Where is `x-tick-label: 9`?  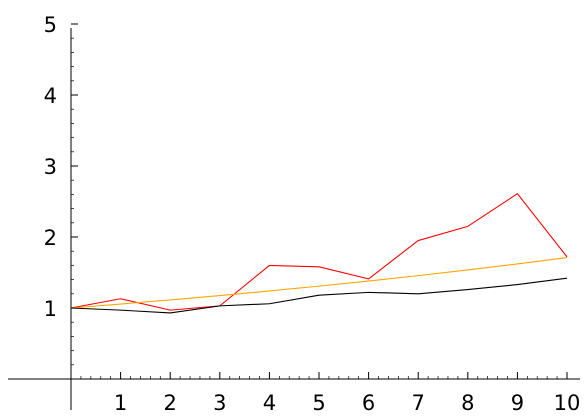
x-tick-label: 9 is located at coordinates (517, 403).